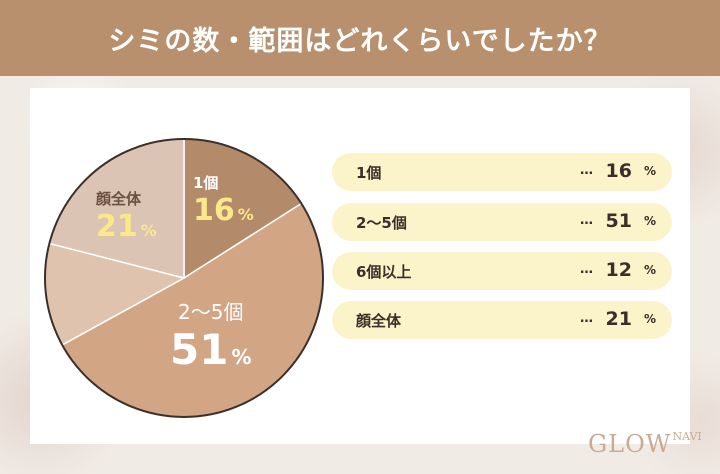 The height and width of the screenshot is (474, 720). I want to click on pie-label-1: 1個 16%, so click(223, 200).